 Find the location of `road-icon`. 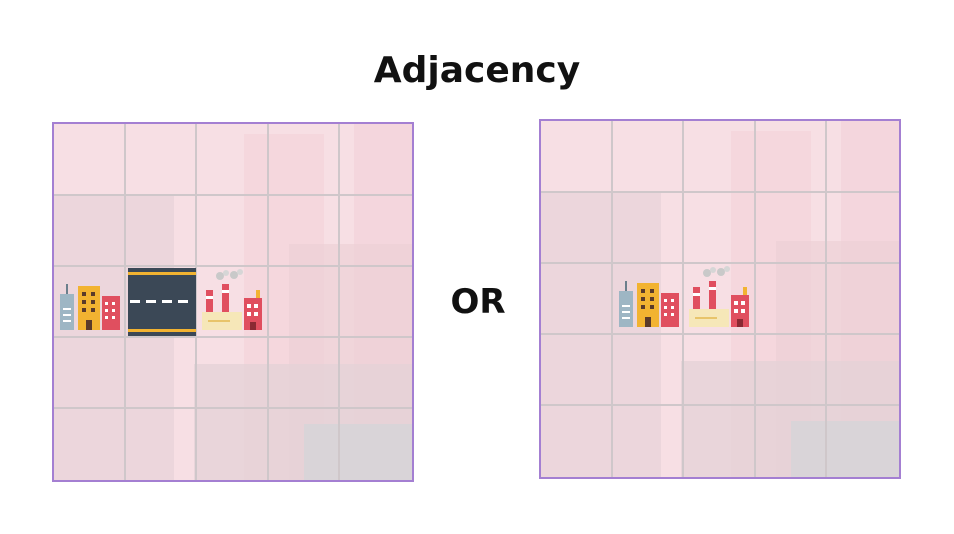

road-icon is located at coordinates (162, 302).